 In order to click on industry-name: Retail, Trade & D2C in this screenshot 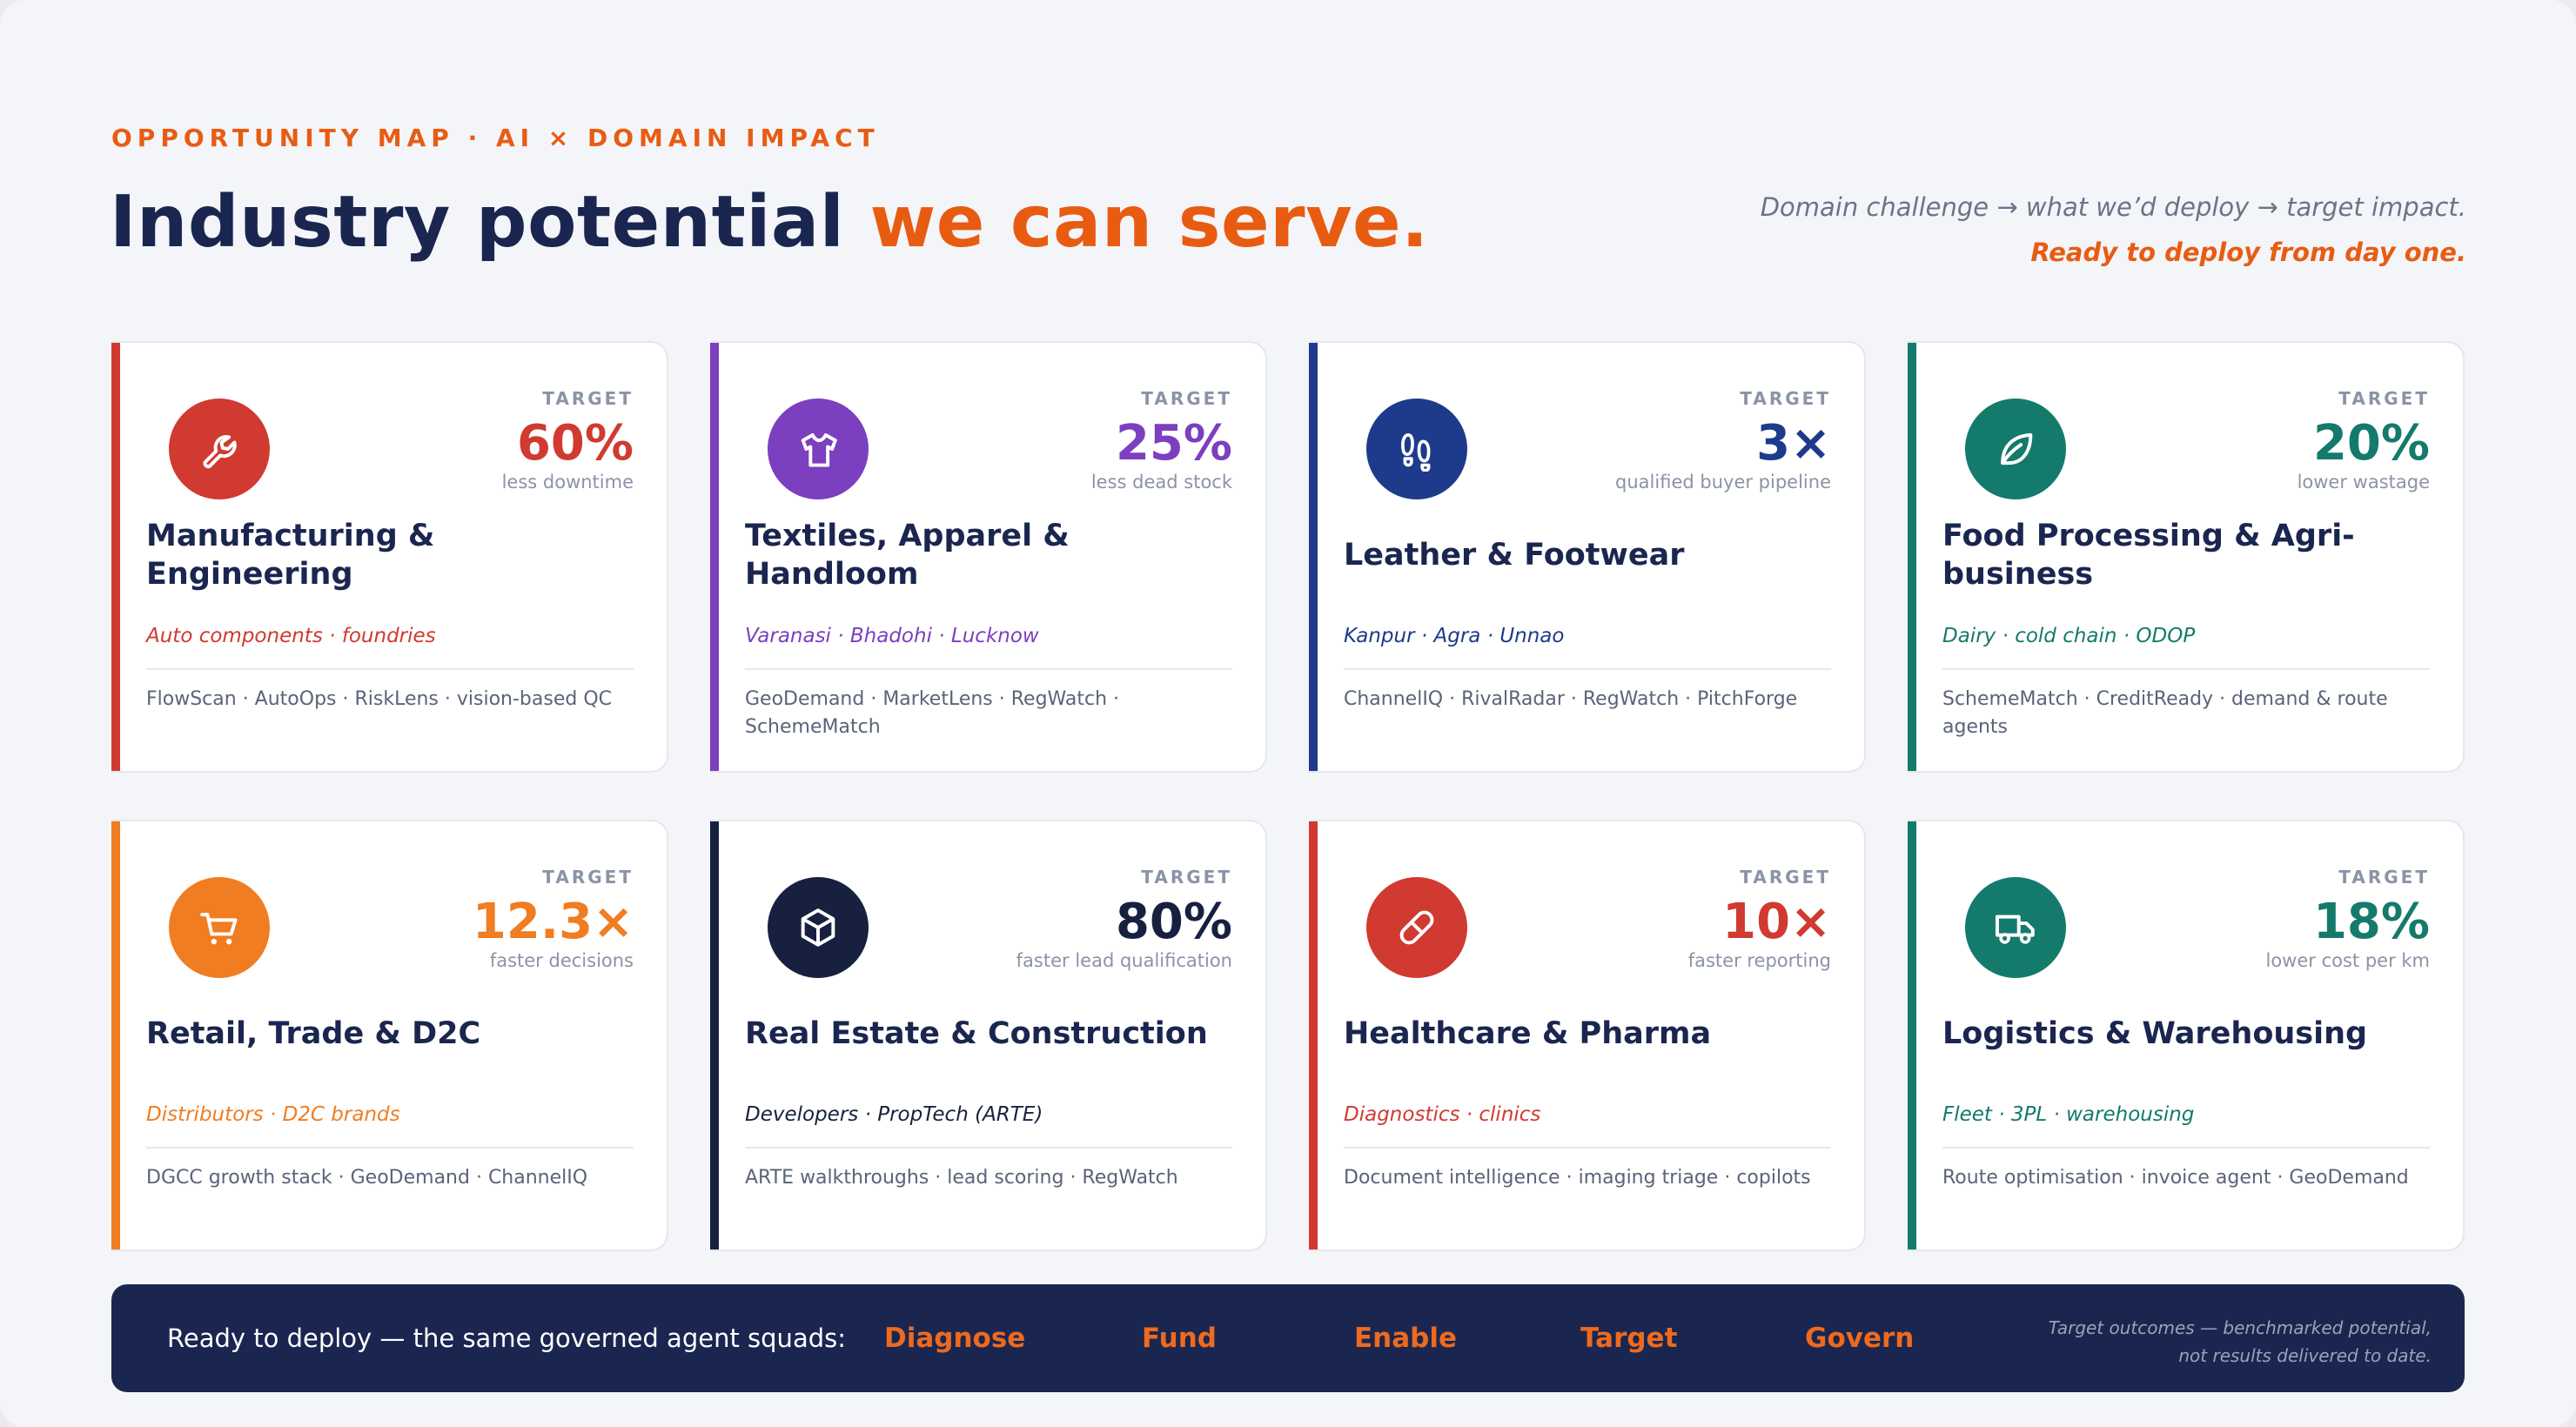, I will do `click(390, 1033)`.